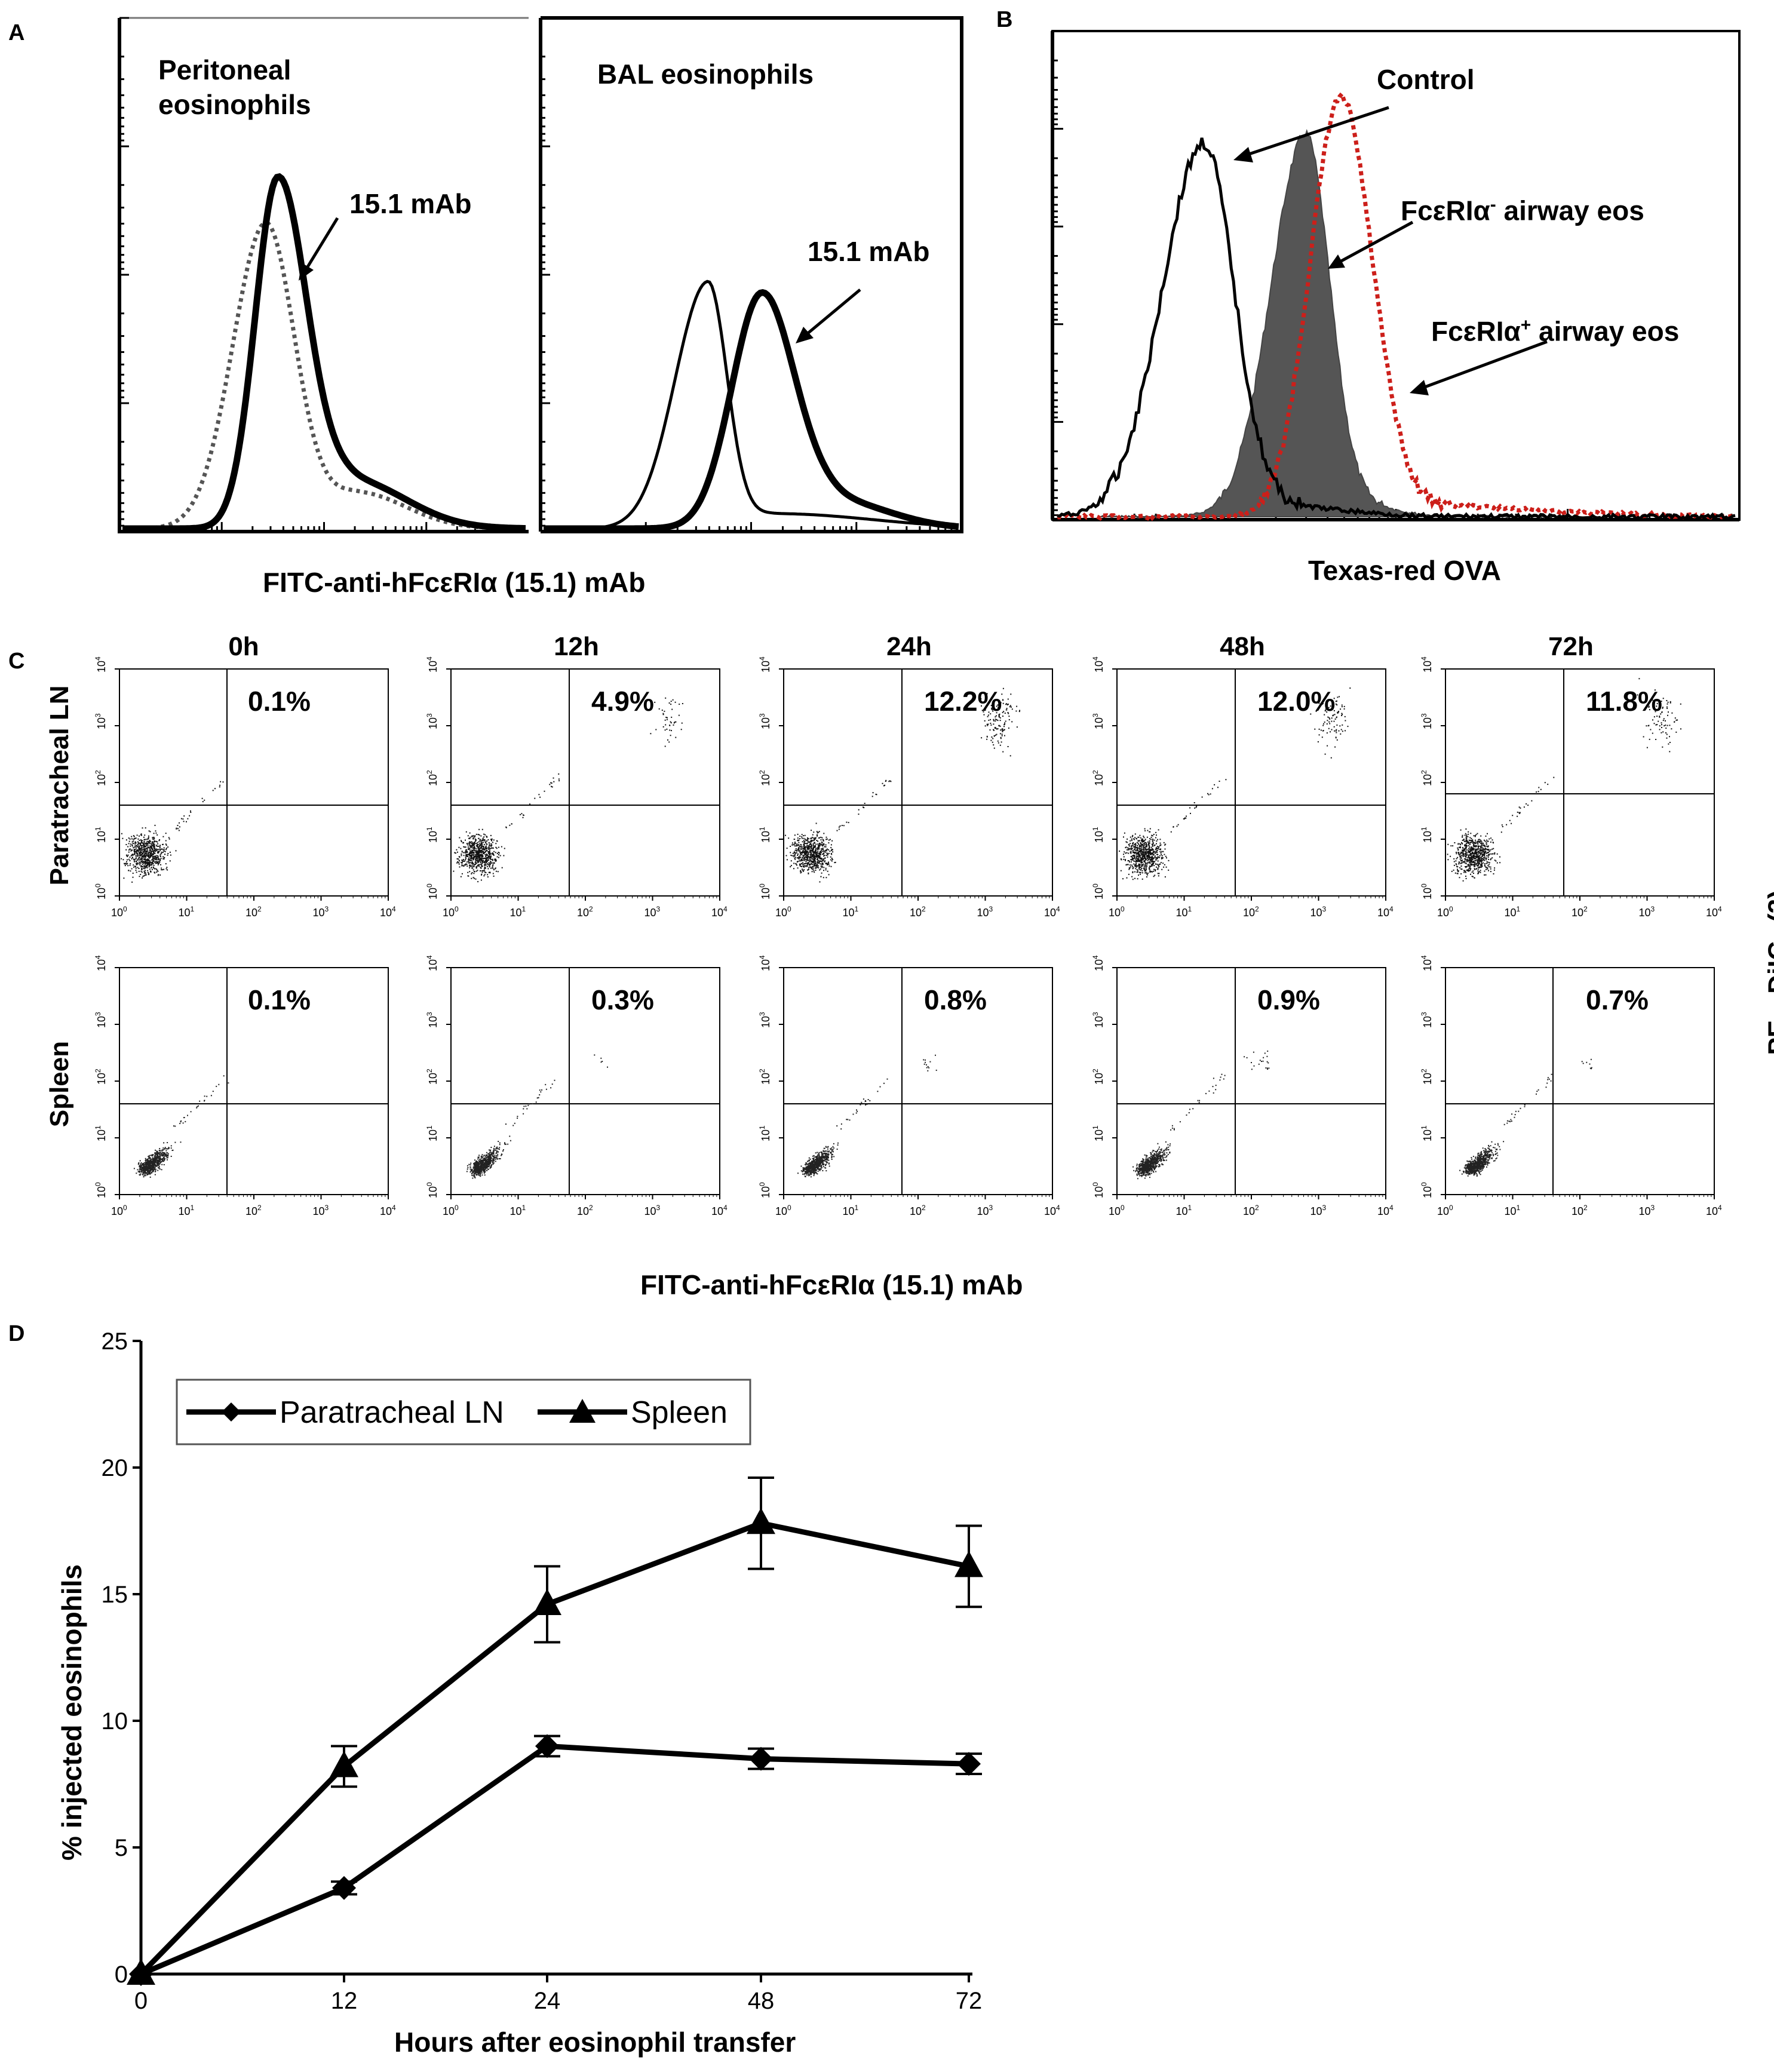 This screenshot has width=1774, height=2072. Describe the element at coordinates (235, 104) in the screenshot. I see `peritoneal-title-line2: eosinophils` at that location.